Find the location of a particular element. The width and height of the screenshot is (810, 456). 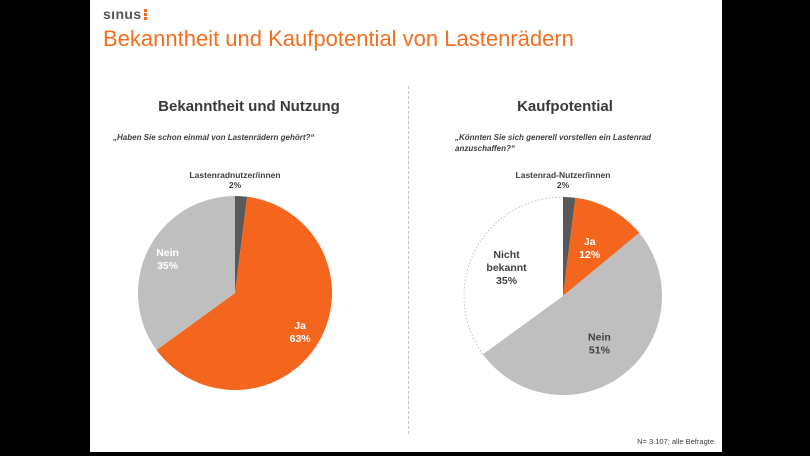

vertical-dashed-divider is located at coordinates (408, 260).